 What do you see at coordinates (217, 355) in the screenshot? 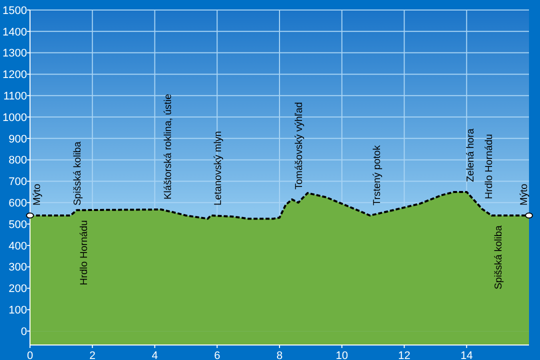
I see `x-tick-label: 6` at bounding box center [217, 355].